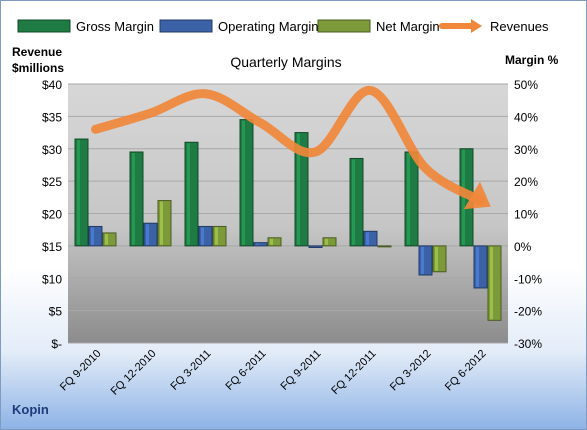  I want to click on y-right-tick: -20%, so click(528, 312).